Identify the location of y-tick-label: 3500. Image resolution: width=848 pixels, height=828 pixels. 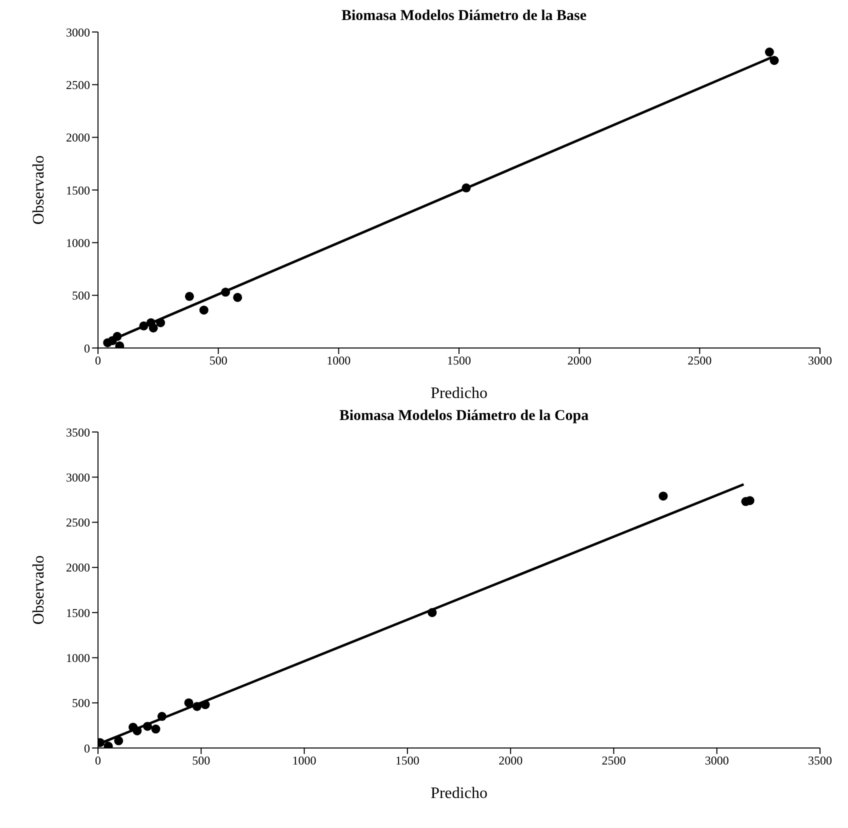
(78, 432).